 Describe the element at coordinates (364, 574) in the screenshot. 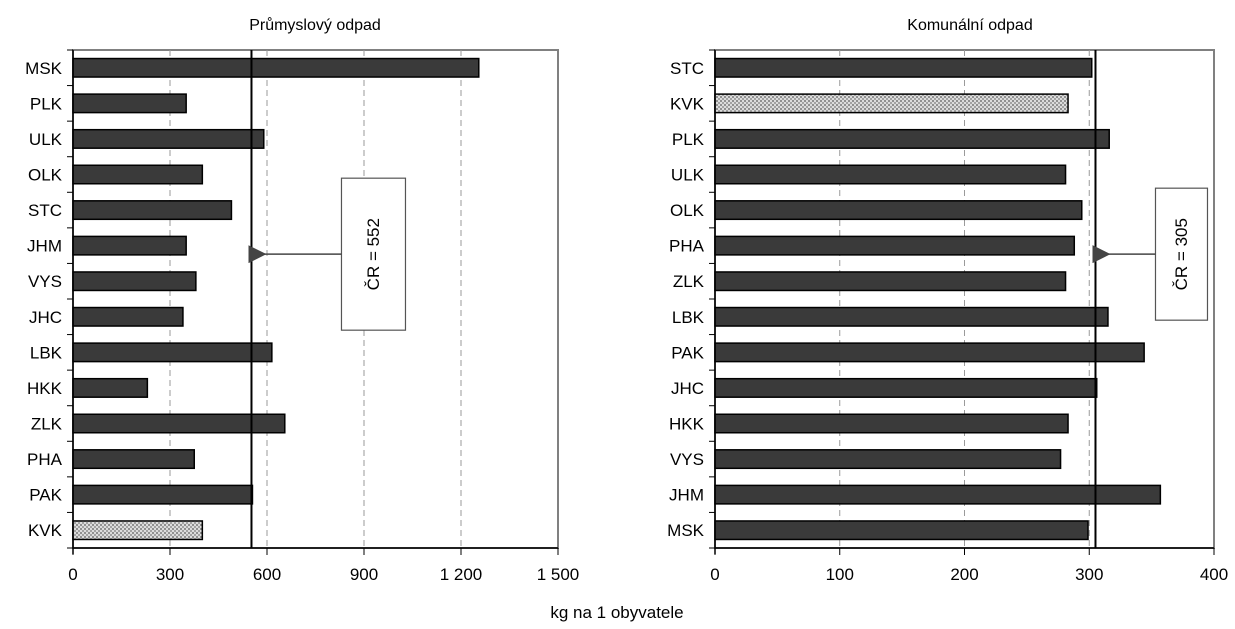

I see `x-tick-label: 900` at that location.